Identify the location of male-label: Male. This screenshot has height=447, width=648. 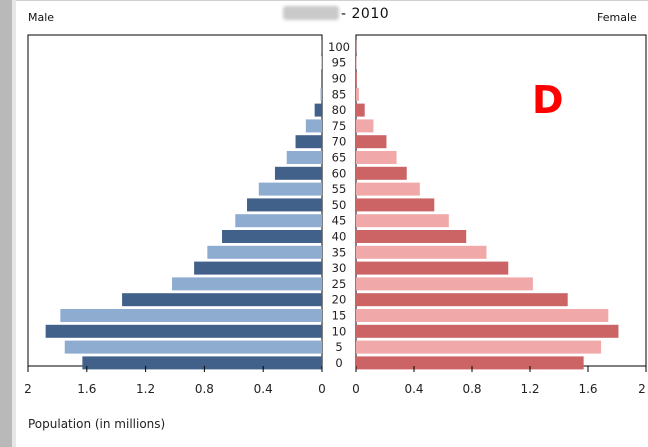
(41, 17).